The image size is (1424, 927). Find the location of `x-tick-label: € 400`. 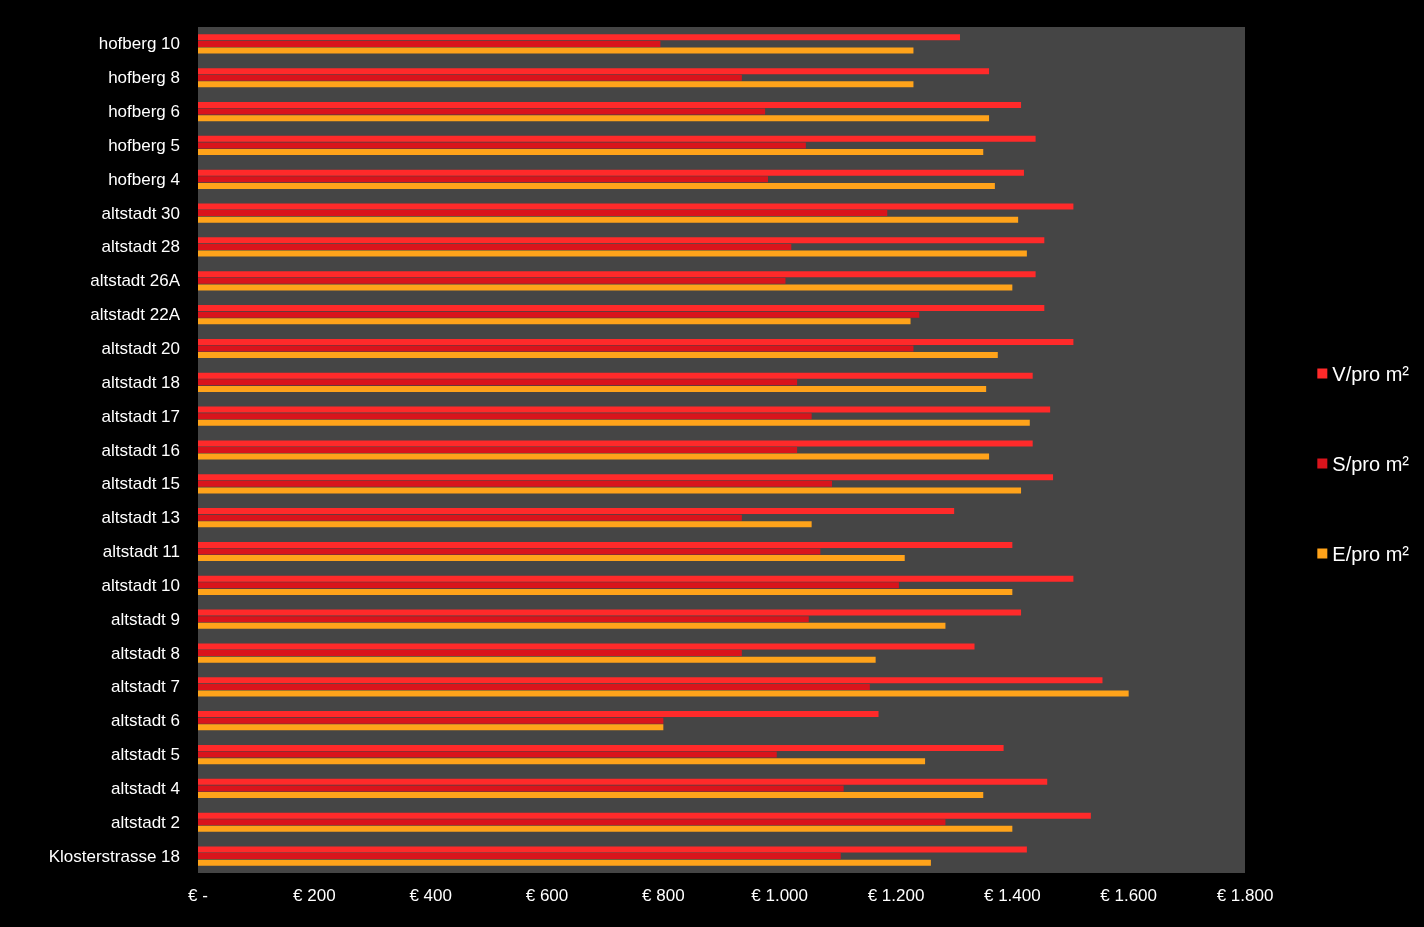

x-tick-label: € 400 is located at coordinates (430, 895).